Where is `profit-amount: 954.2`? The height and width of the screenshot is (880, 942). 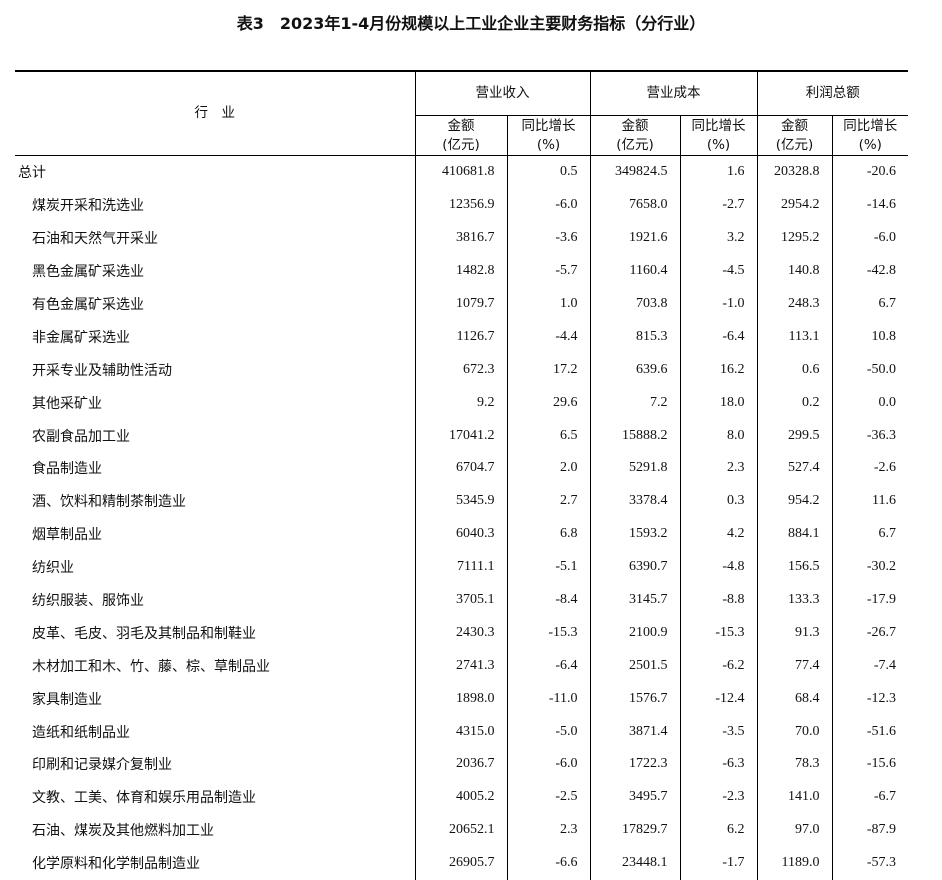 profit-amount: 954.2 is located at coordinates (794, 501).